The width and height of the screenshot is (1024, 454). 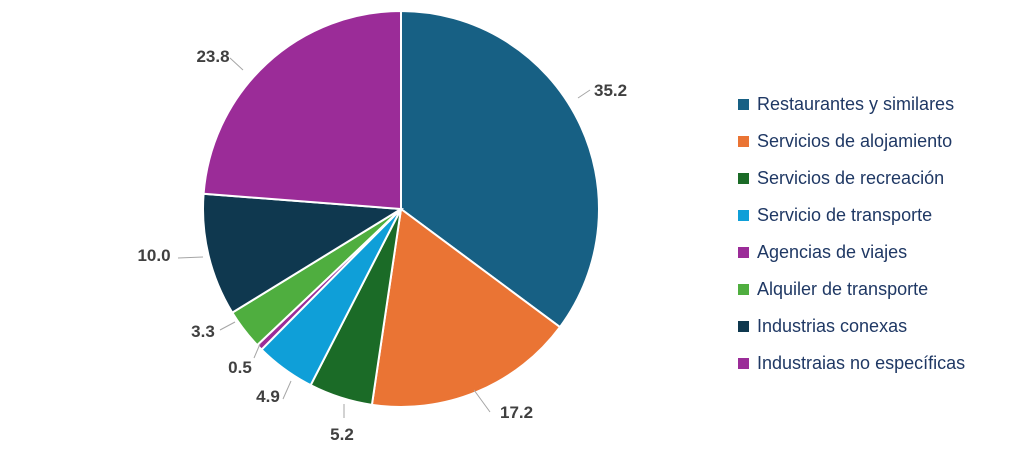 I want to click on legend-item-no-especificas: Industraias no específicas, so click(x=851, y=363).